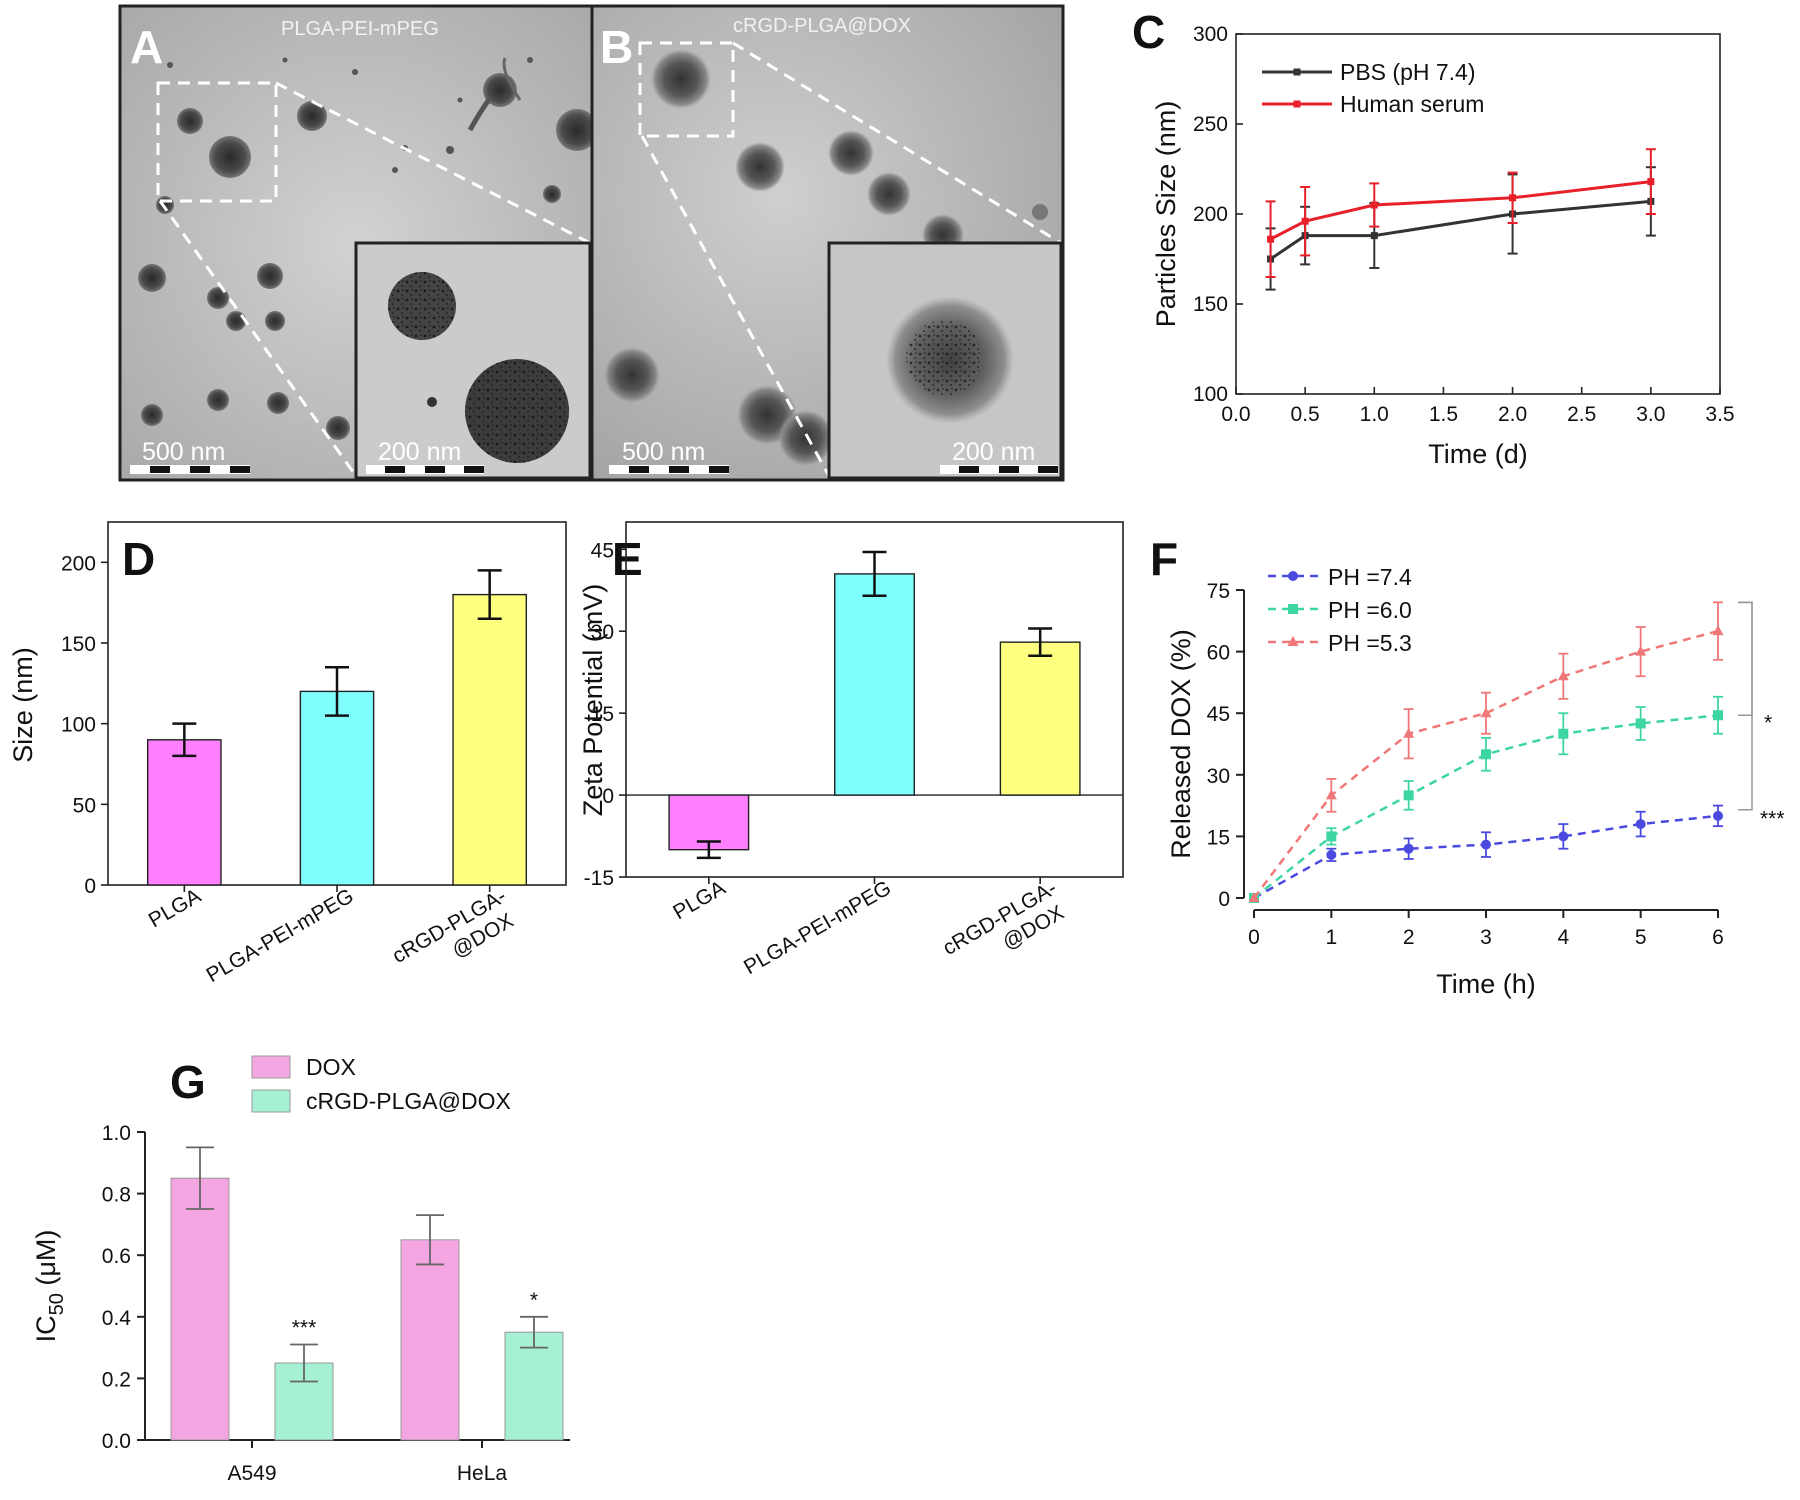 The height and width of the screenshot is (1500, 1800). Describe the element at coordinates (138, 559) in the screenshot. I see `panel-letter-d: D` at that location.